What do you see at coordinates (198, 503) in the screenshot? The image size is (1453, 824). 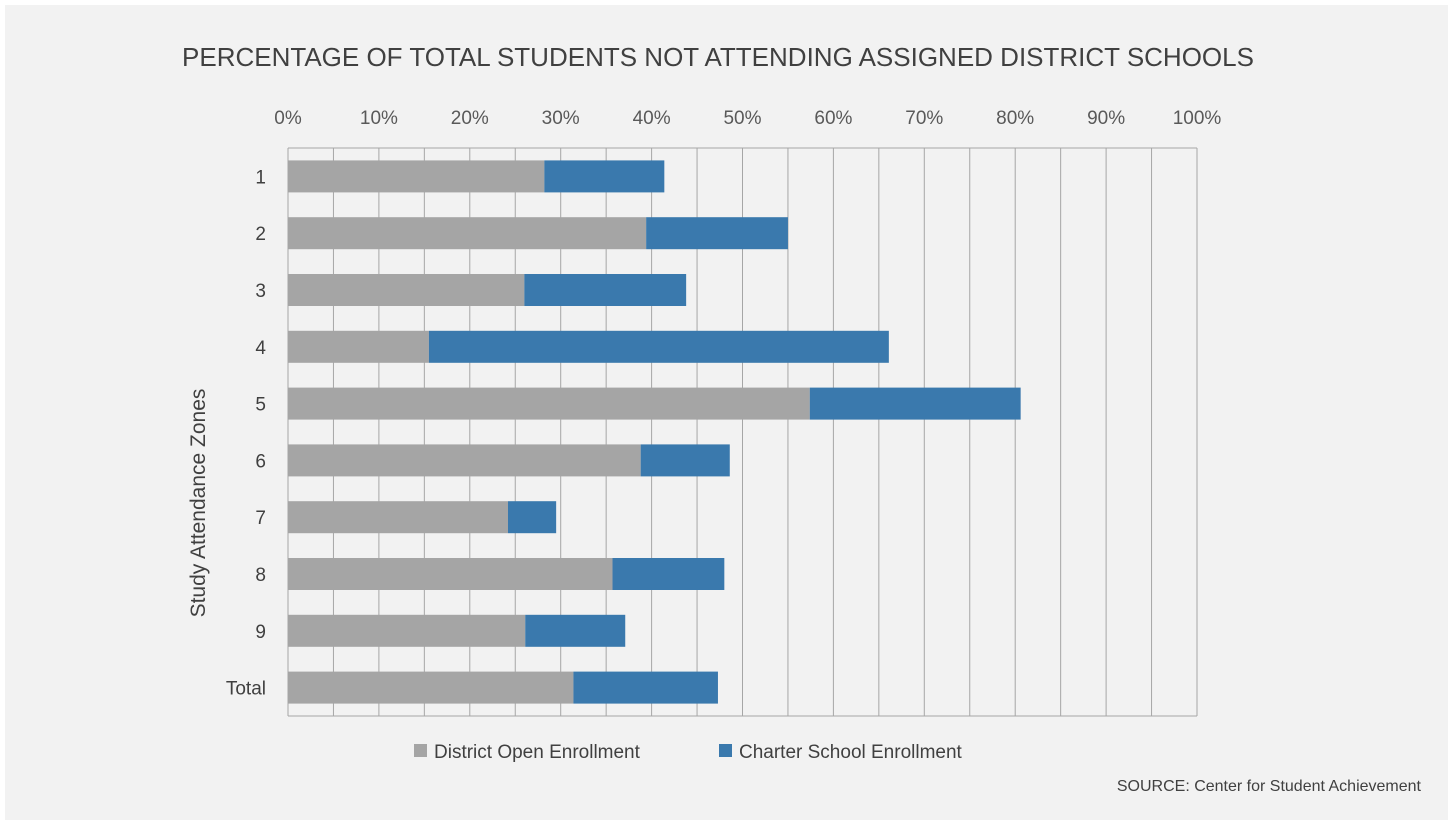 I see `y-axis-label: Study Attendance Zones` at bounding box center [198, 503].